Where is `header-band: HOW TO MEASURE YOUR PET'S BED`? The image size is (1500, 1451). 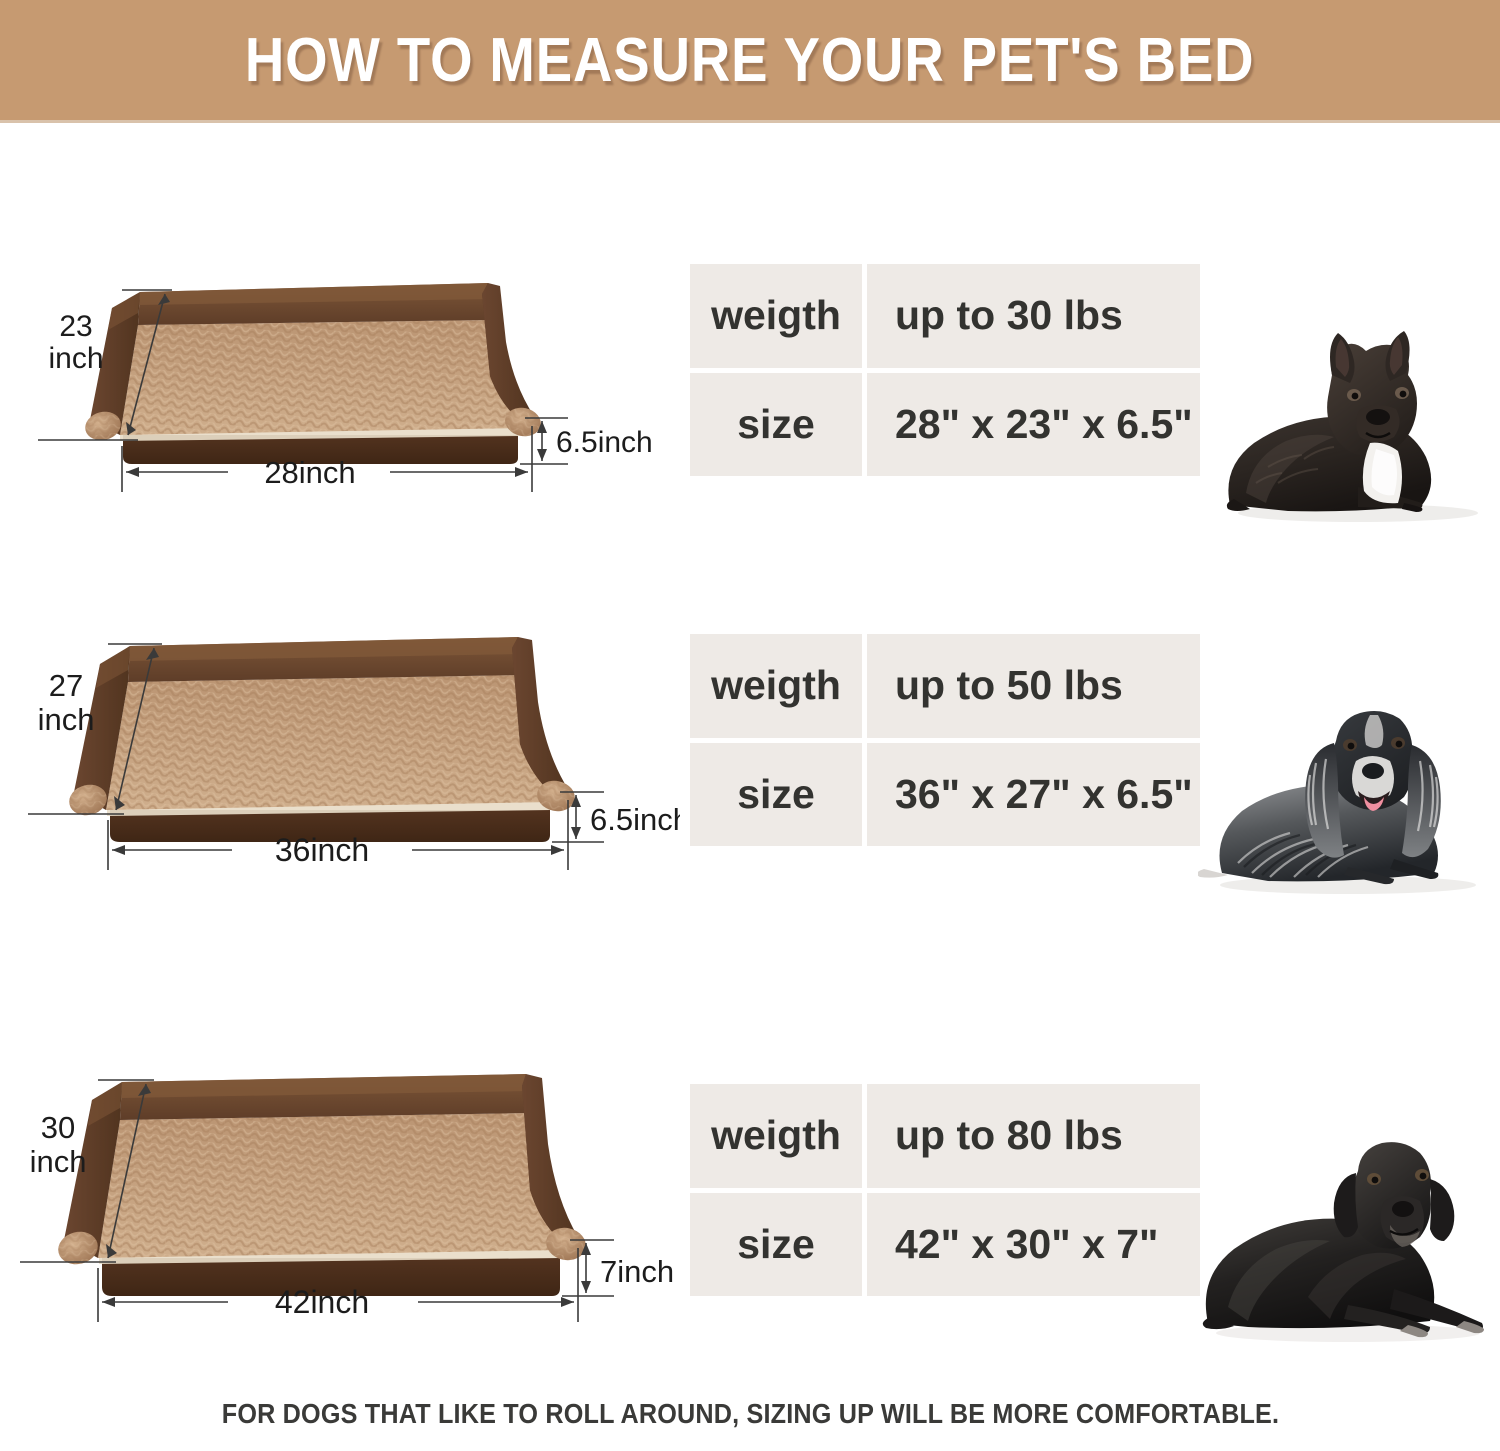
header-band: HOW TO MEASURE YOUR PET'S BED is located at coordinates (750, 60).